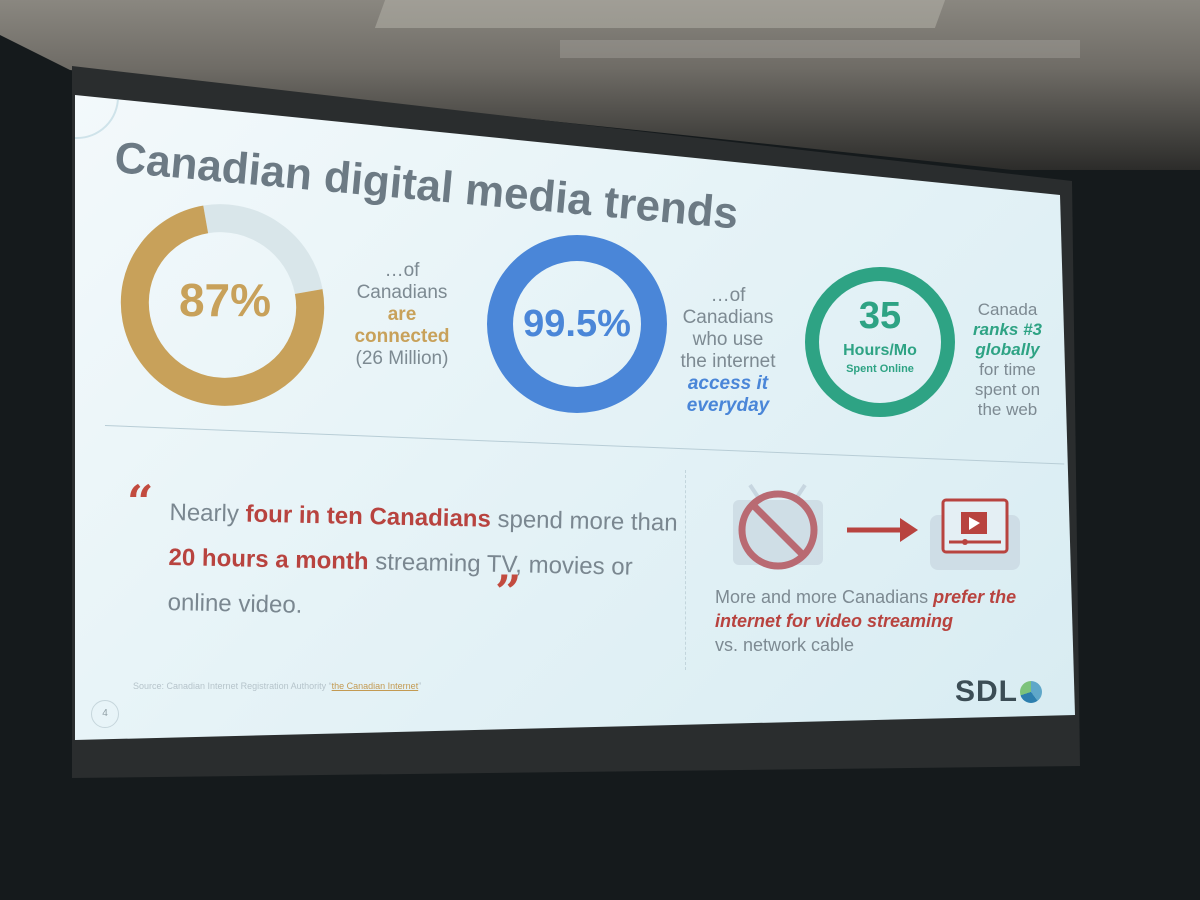 Image resolution: width=1200 pixels, height=900 pixels. Describe the element at coordinates (105, 714) in the screenshot. I see `page-number: 4` at that location.